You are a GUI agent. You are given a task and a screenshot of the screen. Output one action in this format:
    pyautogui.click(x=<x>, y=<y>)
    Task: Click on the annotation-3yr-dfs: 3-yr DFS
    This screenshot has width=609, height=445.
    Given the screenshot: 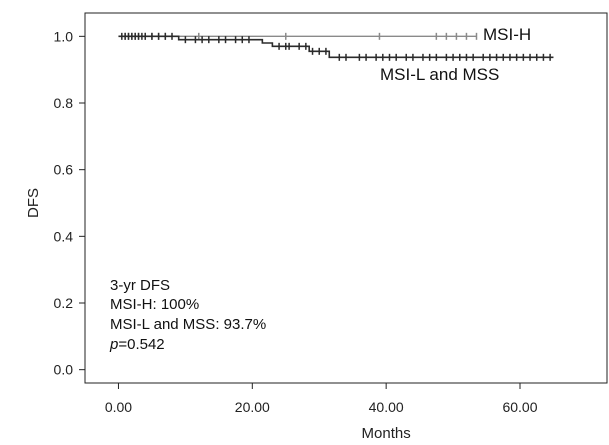 What is the action you would take?
    pyautogui.click(x=140, y=285)
    